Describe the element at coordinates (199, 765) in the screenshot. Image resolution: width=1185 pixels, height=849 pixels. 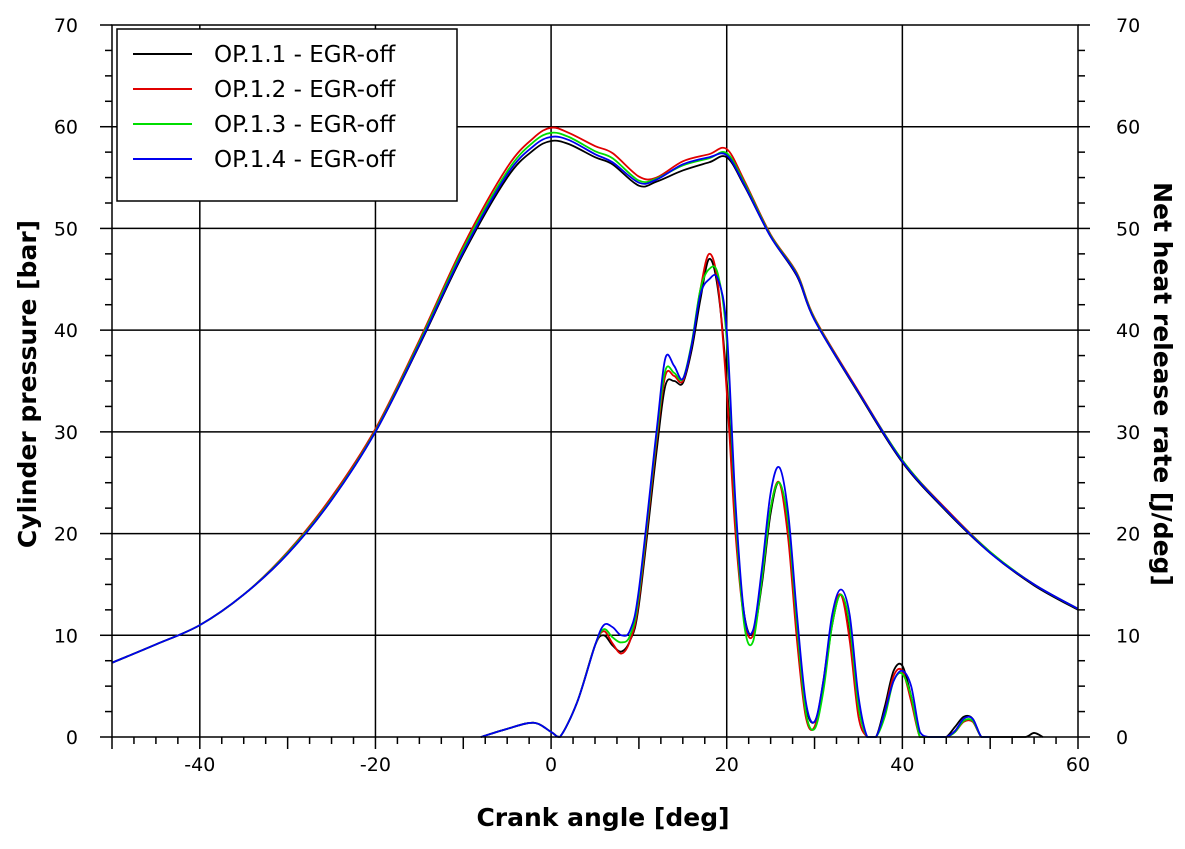
I see `x-tick-label: -40` at that location.